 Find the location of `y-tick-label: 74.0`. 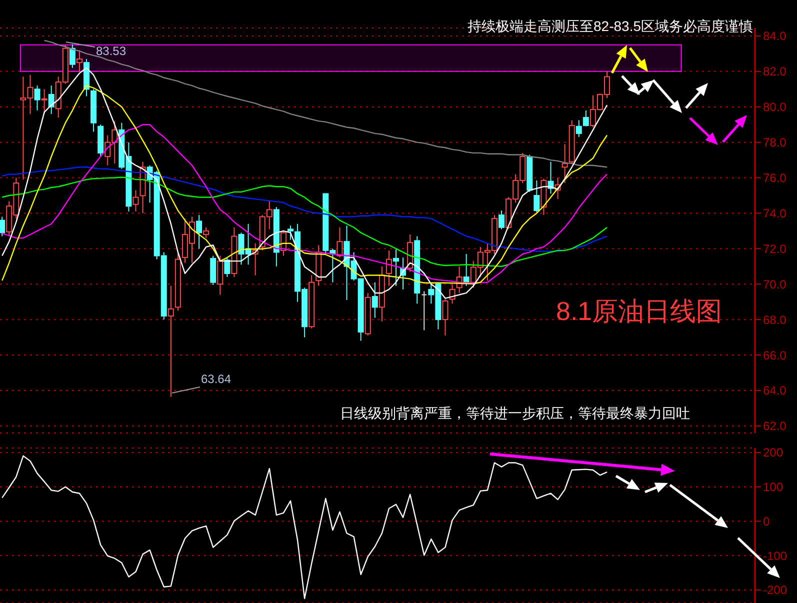

y-tick-label: 74.0 is located at coordinates (775, 213).